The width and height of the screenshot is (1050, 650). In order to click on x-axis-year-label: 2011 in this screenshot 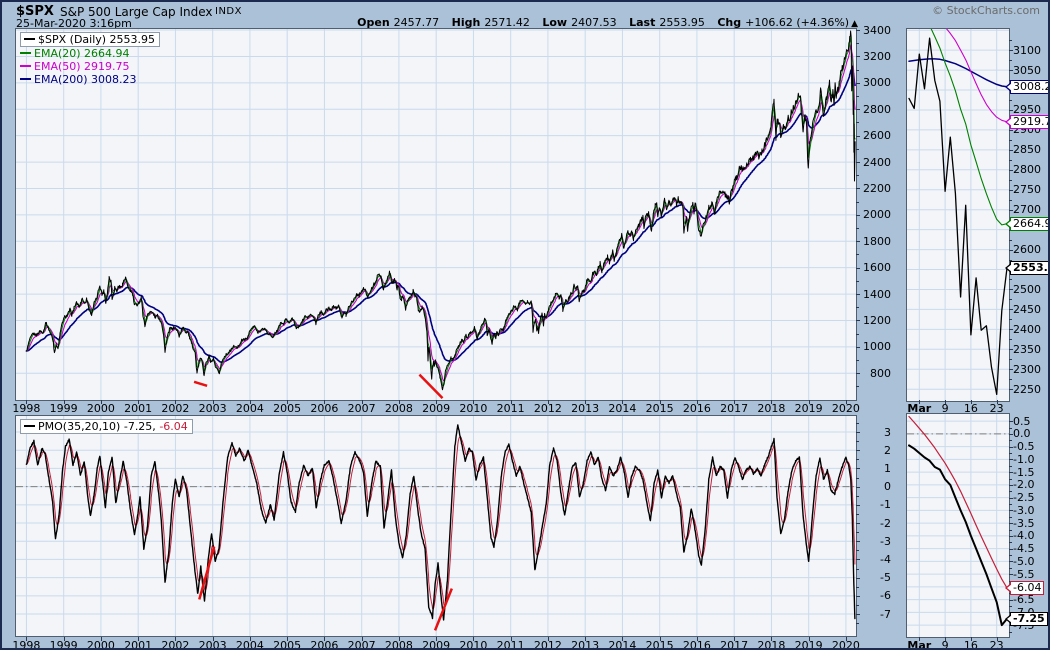, I will do `click(510, 408)`.